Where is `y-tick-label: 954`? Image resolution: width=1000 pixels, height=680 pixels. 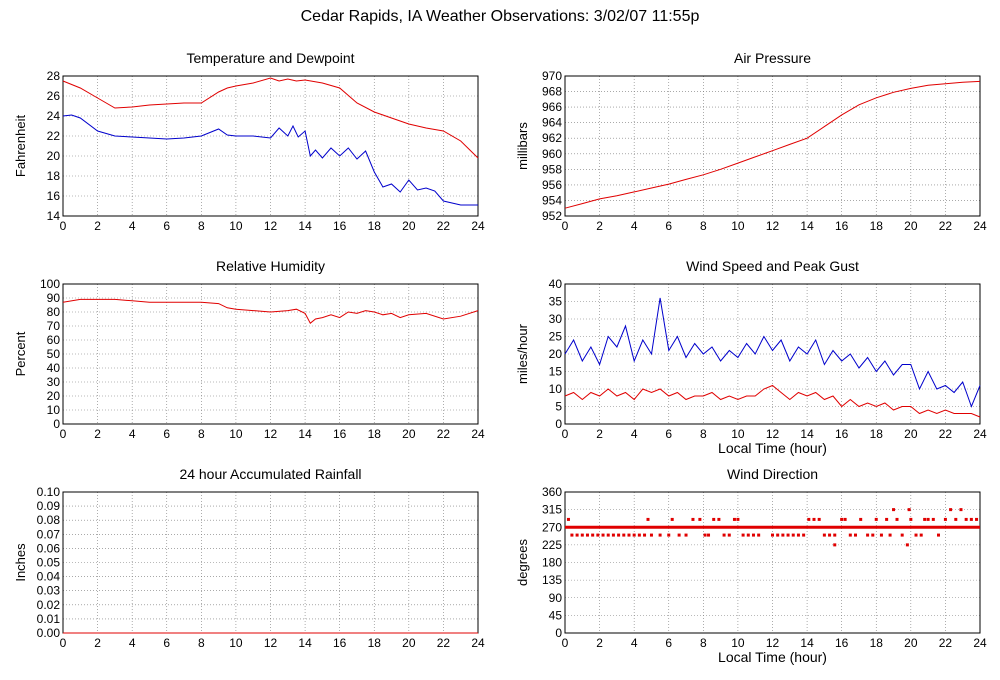 y-tick-label: 954 is located at coordinates (552, 200).